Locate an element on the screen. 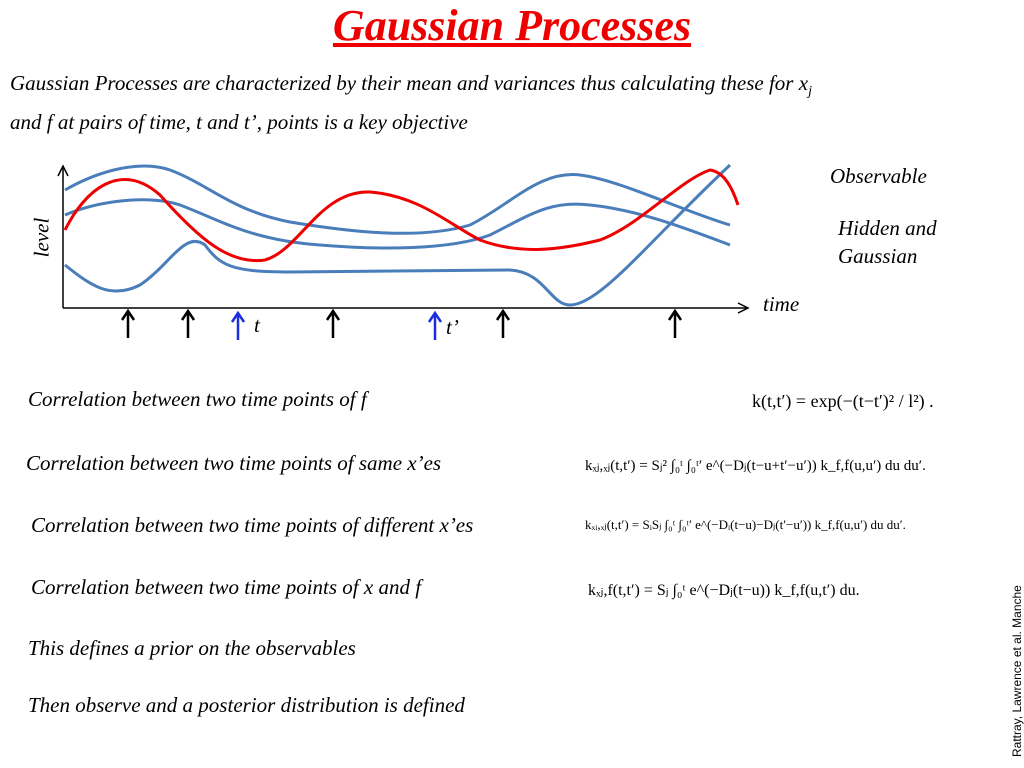 Image resolution: width=1024 pixels, height=768 pixels. x-axis-arrow is located at coordinates (743, 308).